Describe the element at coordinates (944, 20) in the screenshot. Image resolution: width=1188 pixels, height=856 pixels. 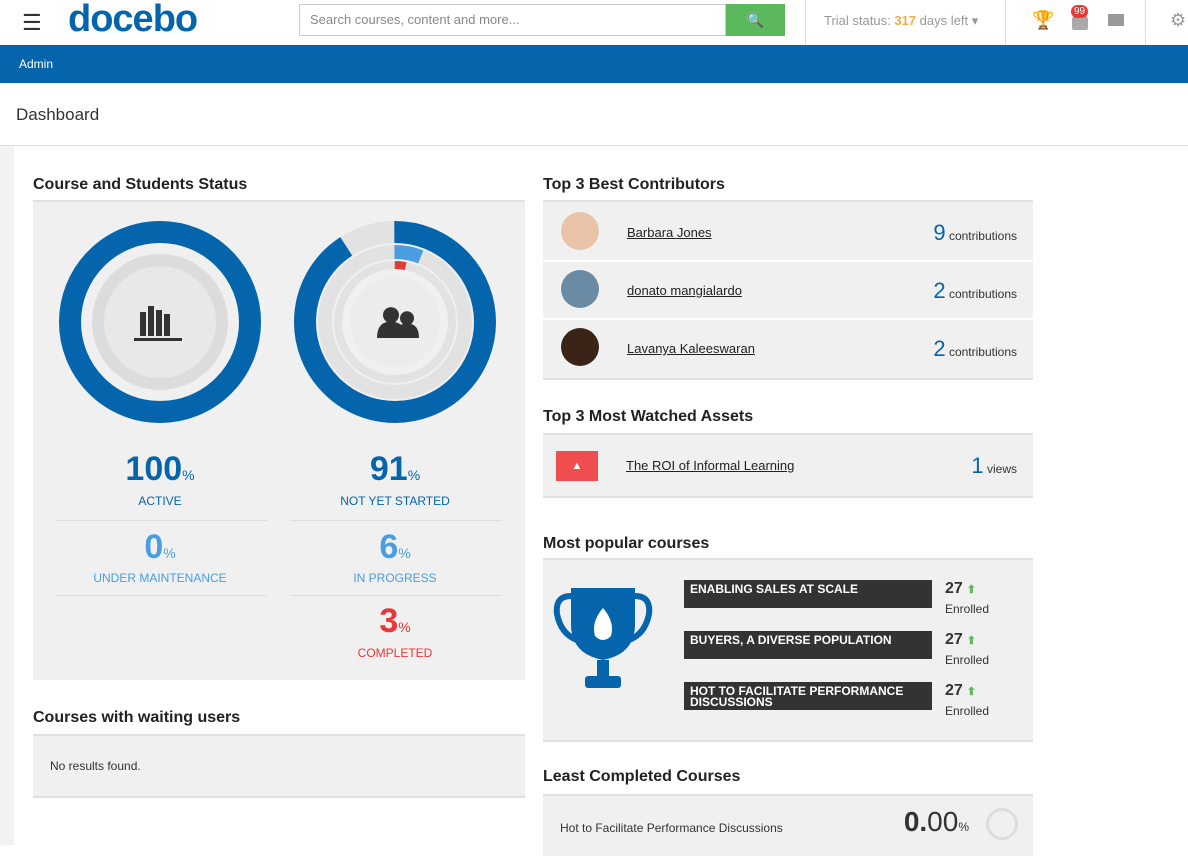
I see `trial-suffix: days left` at that location.